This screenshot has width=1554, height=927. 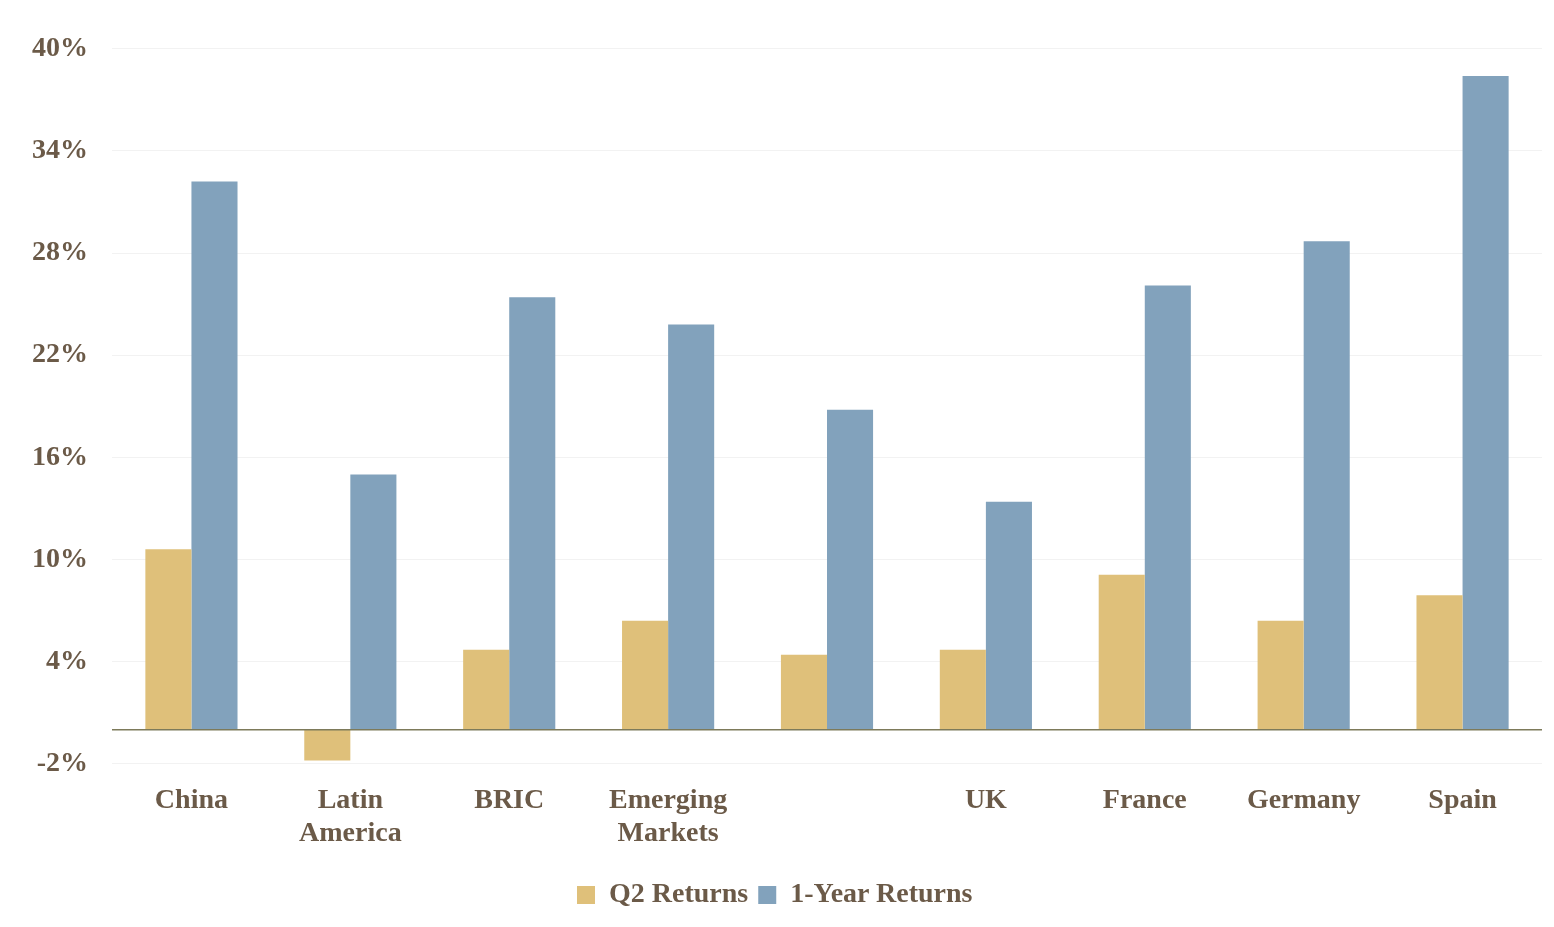 What do you see at coordinates (60, 149) in the screenshot?
I see `y-tick-label: 34%` at bounding box center [60, 149].